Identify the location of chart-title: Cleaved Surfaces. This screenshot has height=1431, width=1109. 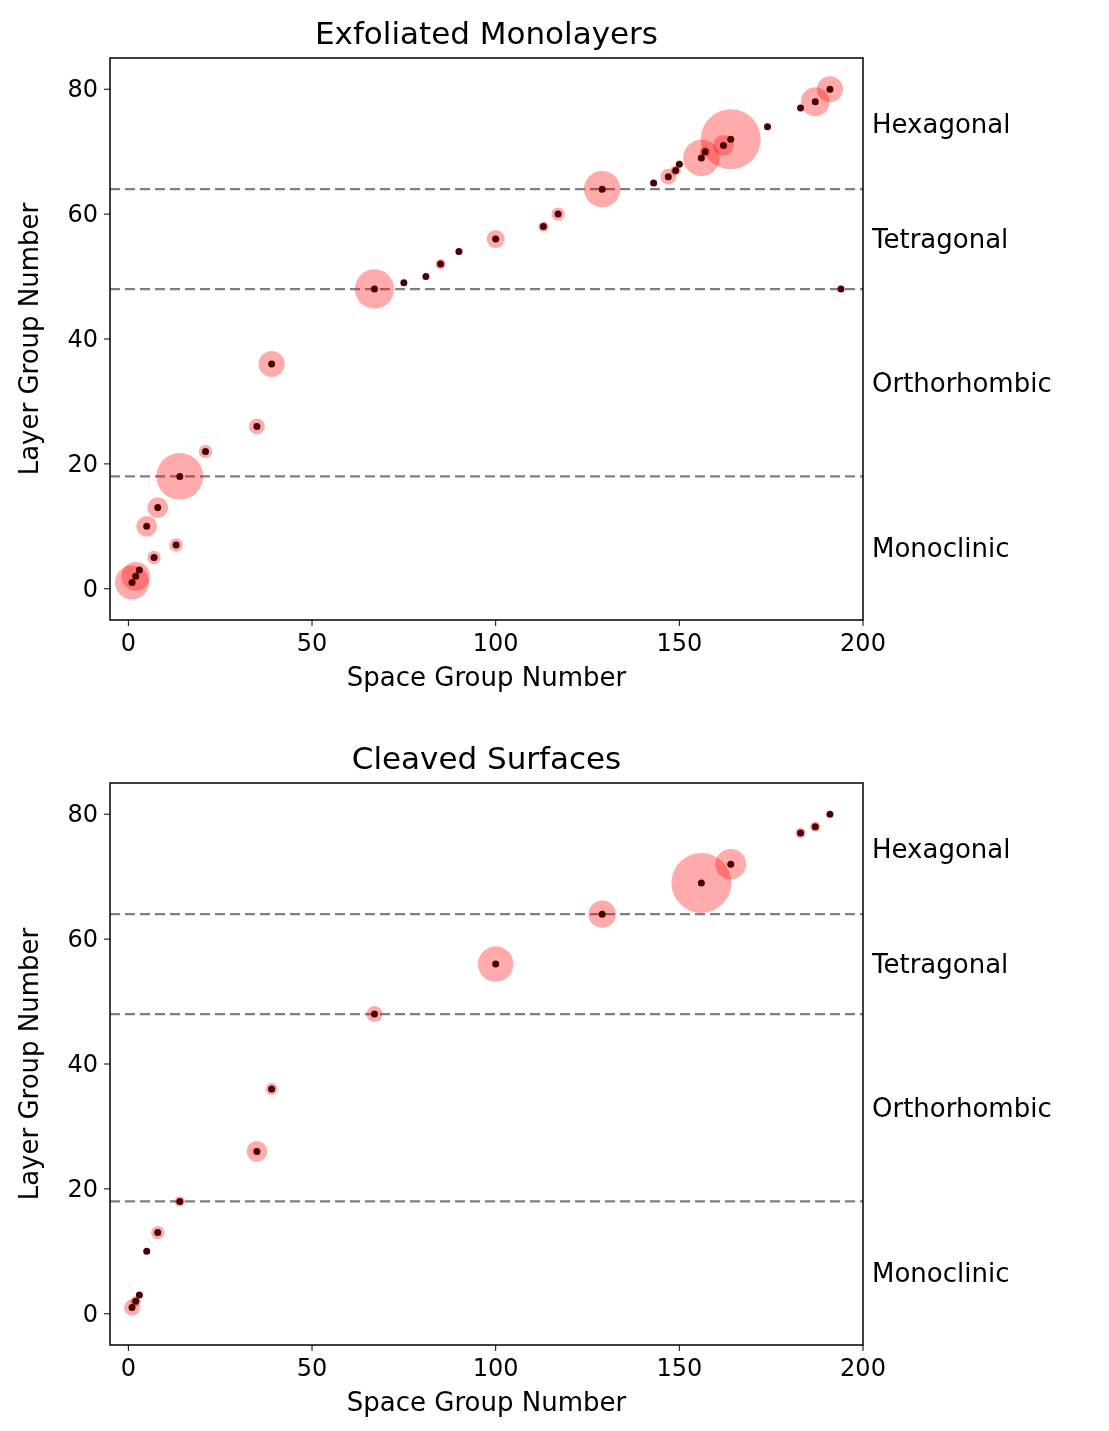
(486, 758).